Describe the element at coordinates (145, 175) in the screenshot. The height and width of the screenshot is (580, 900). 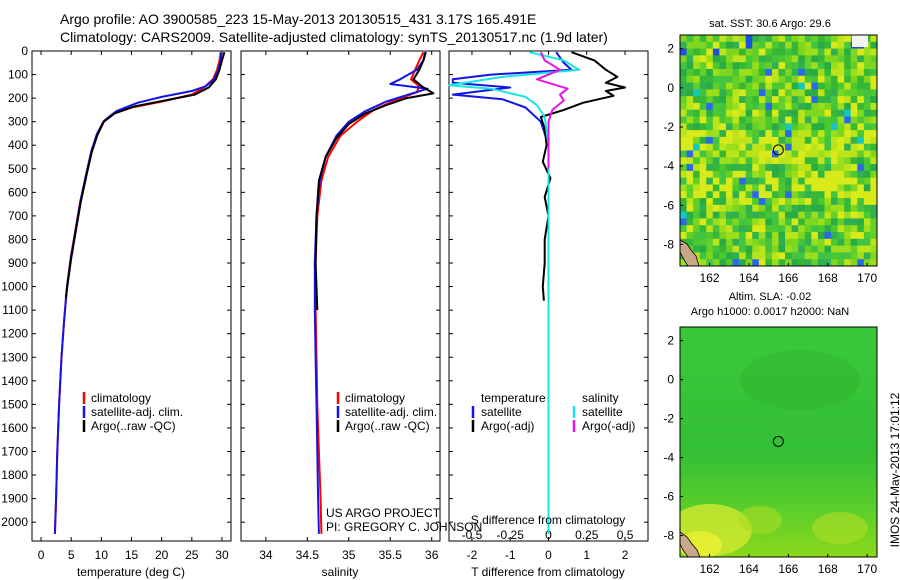
I see `series-line-argo-raw-qc-` at that location.